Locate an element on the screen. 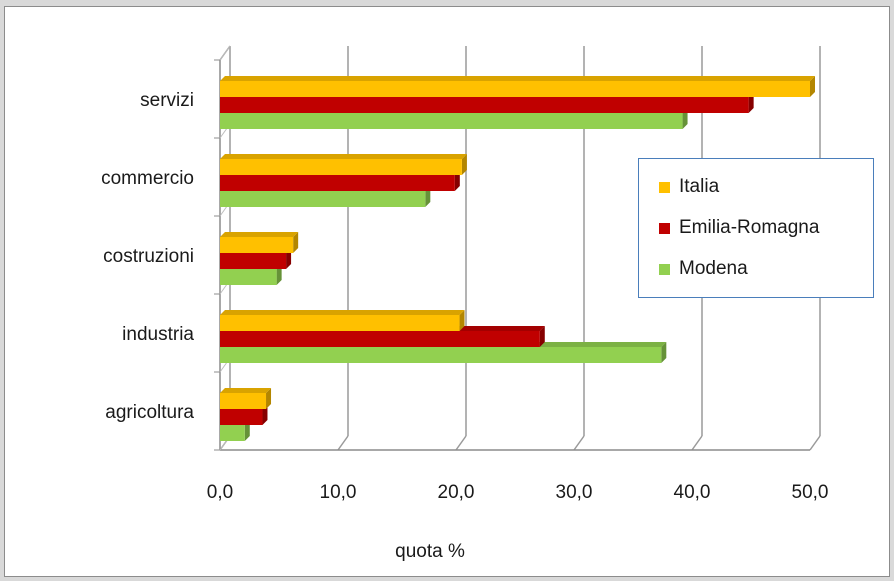 This screenshot has height=581, width=894. legend-label-italia: Italia is located at coordinates (699, 186).